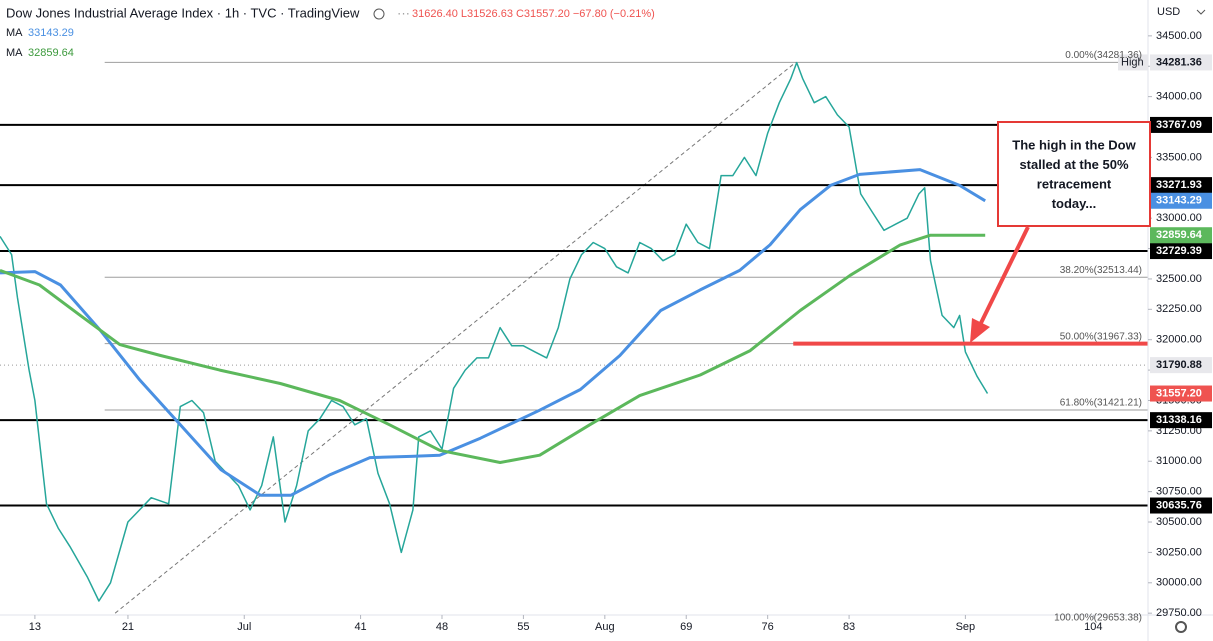 This screenshot has height=641, width=1213. Describe the element at coordinates (1179, 157) in the screenshot. I see `y-tick-label: 33500.00` at that location.